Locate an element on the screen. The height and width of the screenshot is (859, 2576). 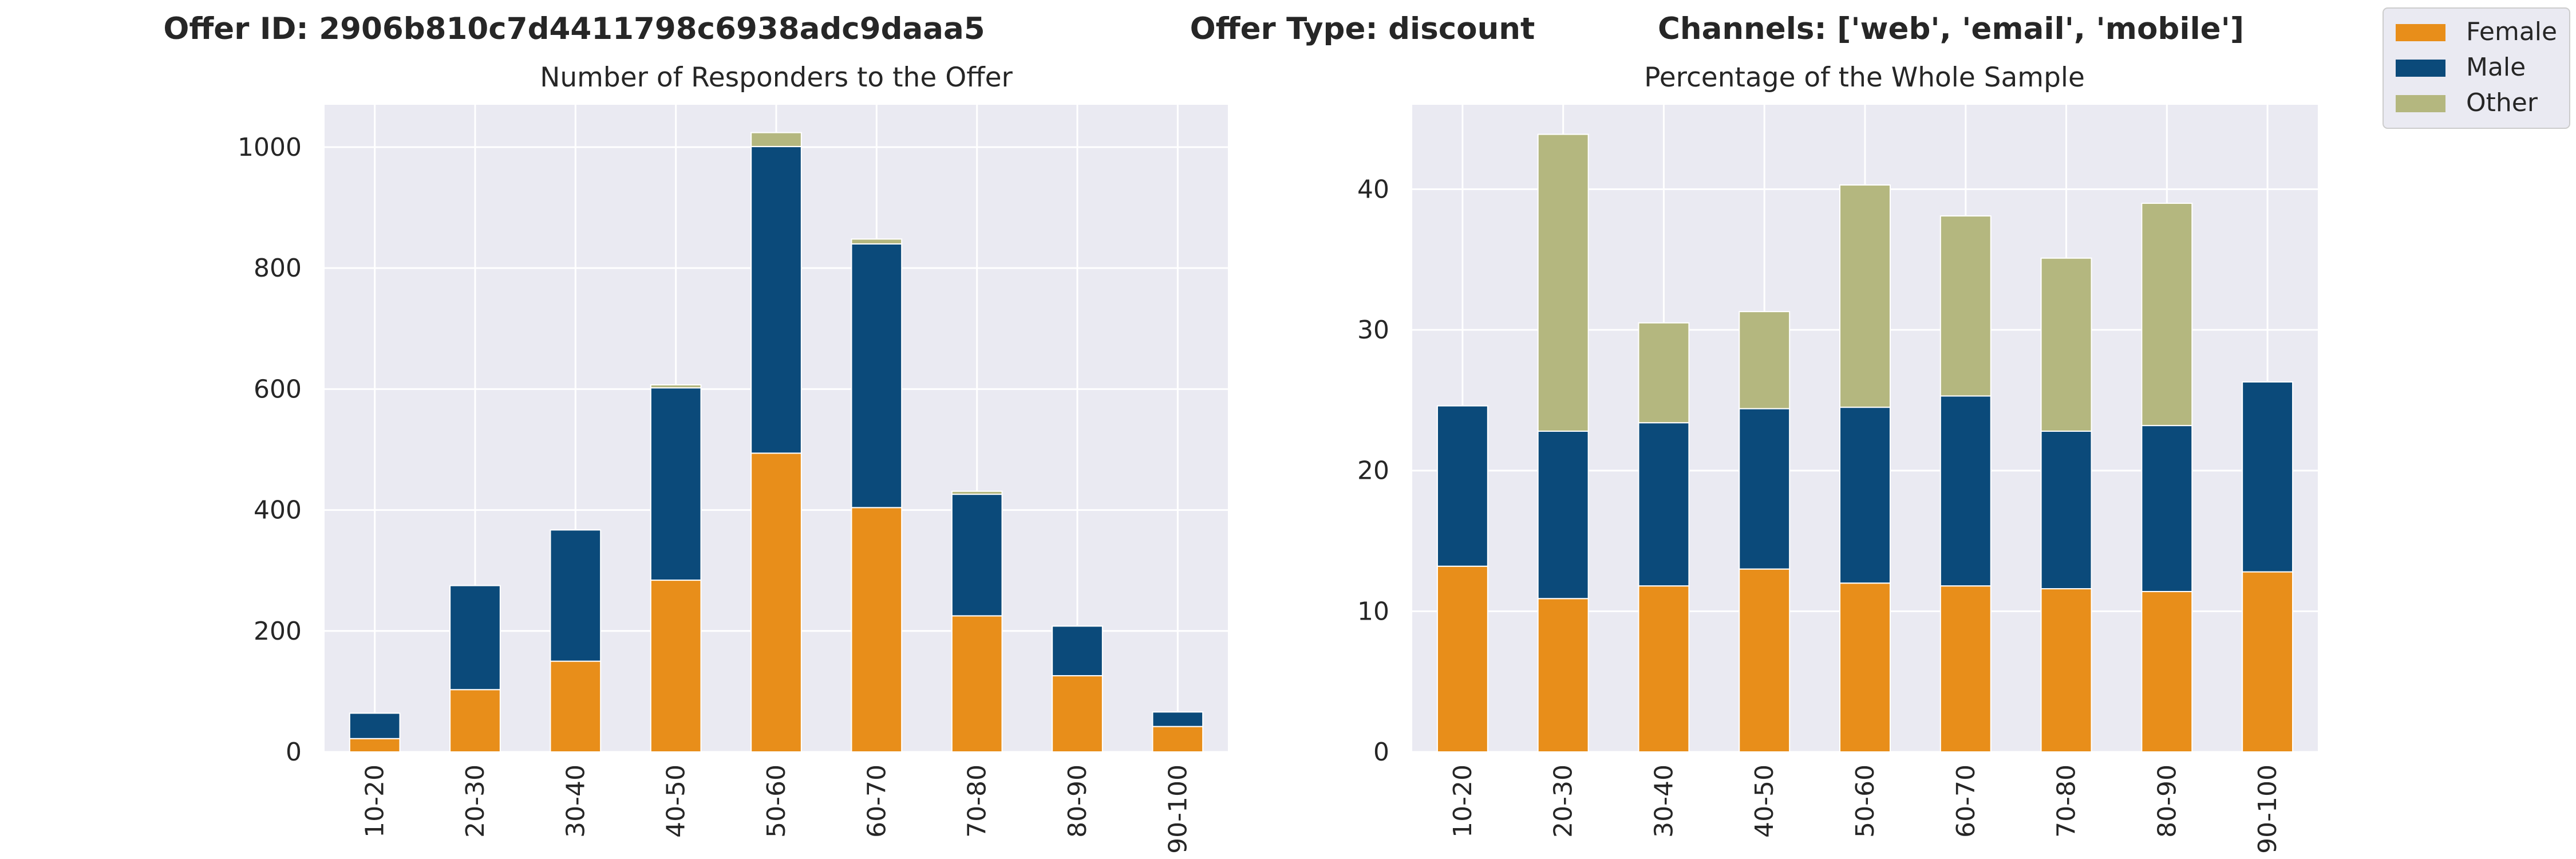
legend-swatch-female is located at coordinates (2420, 32).